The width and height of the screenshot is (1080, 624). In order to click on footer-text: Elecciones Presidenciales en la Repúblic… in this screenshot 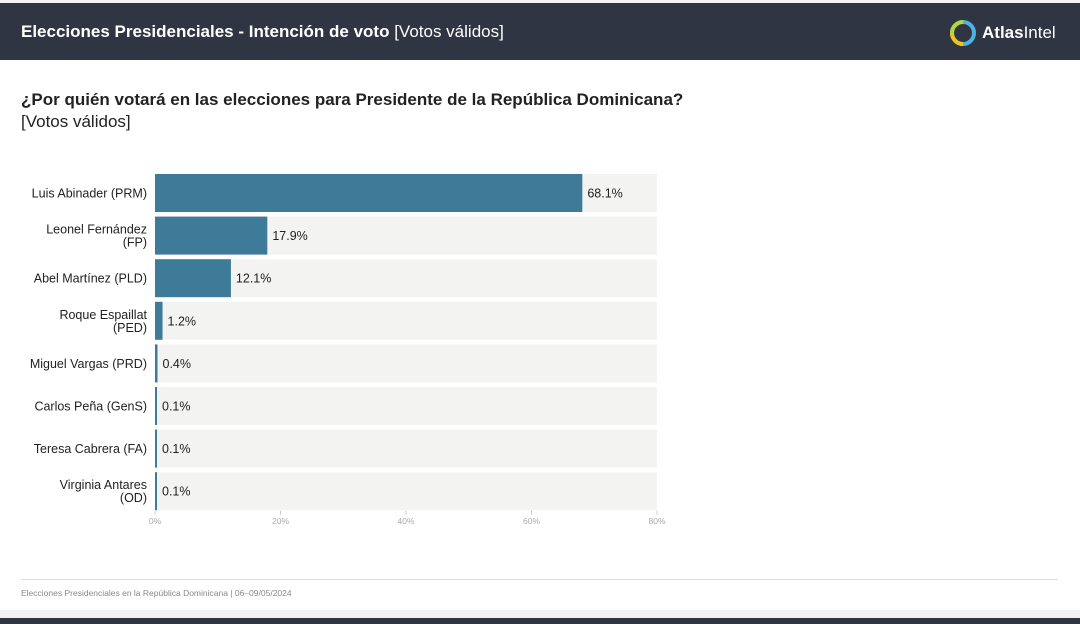, I will do `click(156, 593)`.